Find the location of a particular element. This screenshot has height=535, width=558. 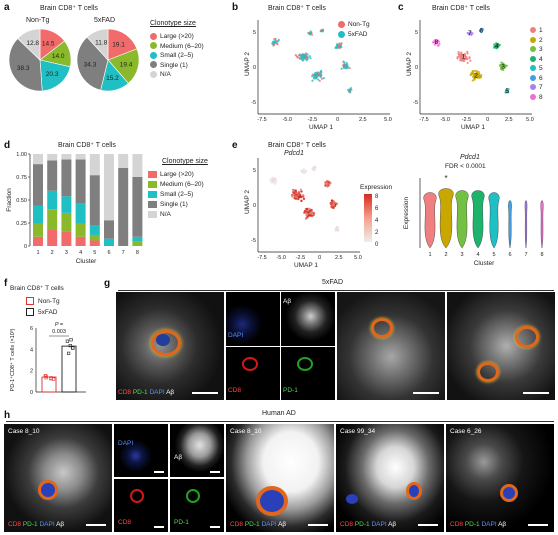

d-x-label: Cluster is located at coordinates (86, 261).